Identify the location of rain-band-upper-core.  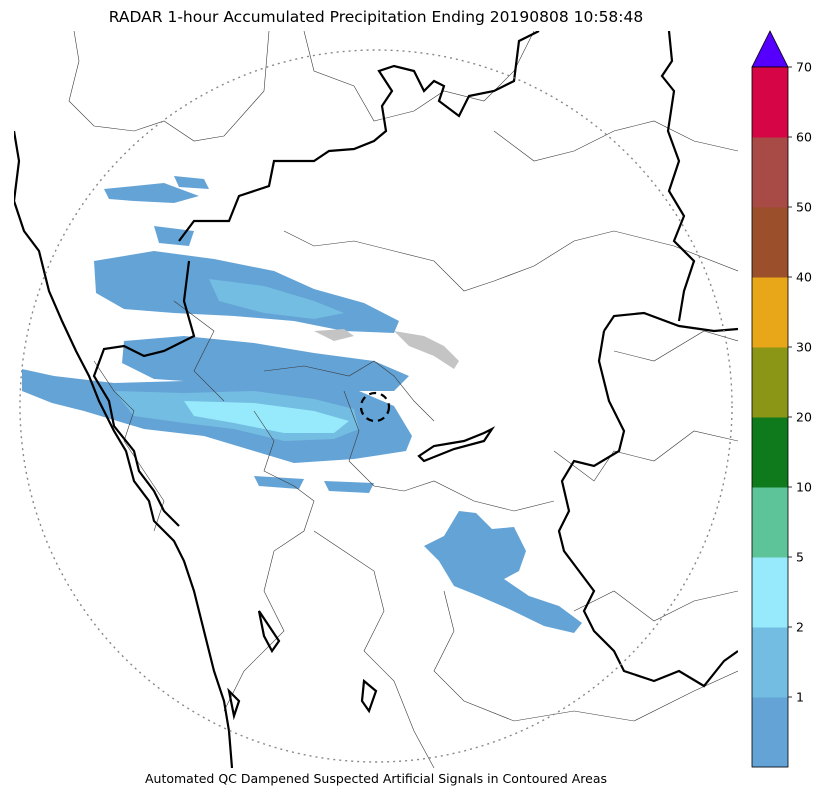
(276, 299).